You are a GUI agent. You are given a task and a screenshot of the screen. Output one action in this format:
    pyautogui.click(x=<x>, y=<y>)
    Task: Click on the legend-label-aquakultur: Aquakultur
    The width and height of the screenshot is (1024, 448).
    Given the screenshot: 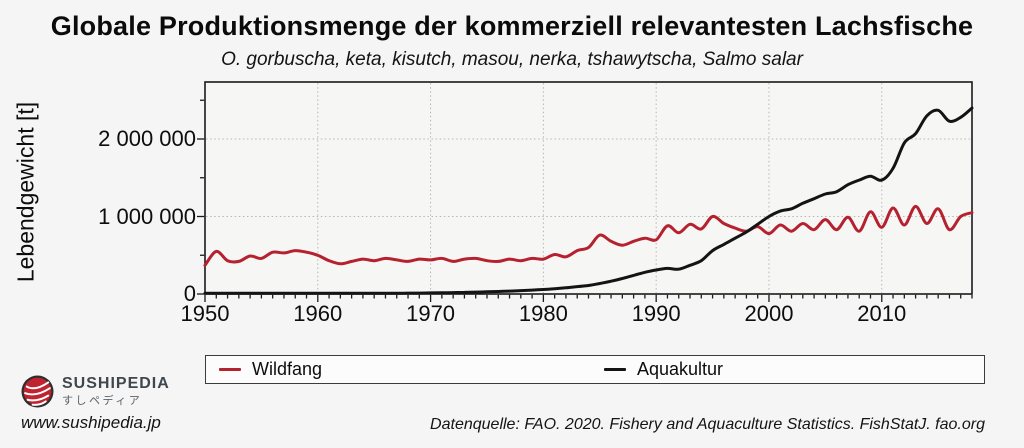 What is the action you would take?
    pyautogui.click(x=680, y=369)
    